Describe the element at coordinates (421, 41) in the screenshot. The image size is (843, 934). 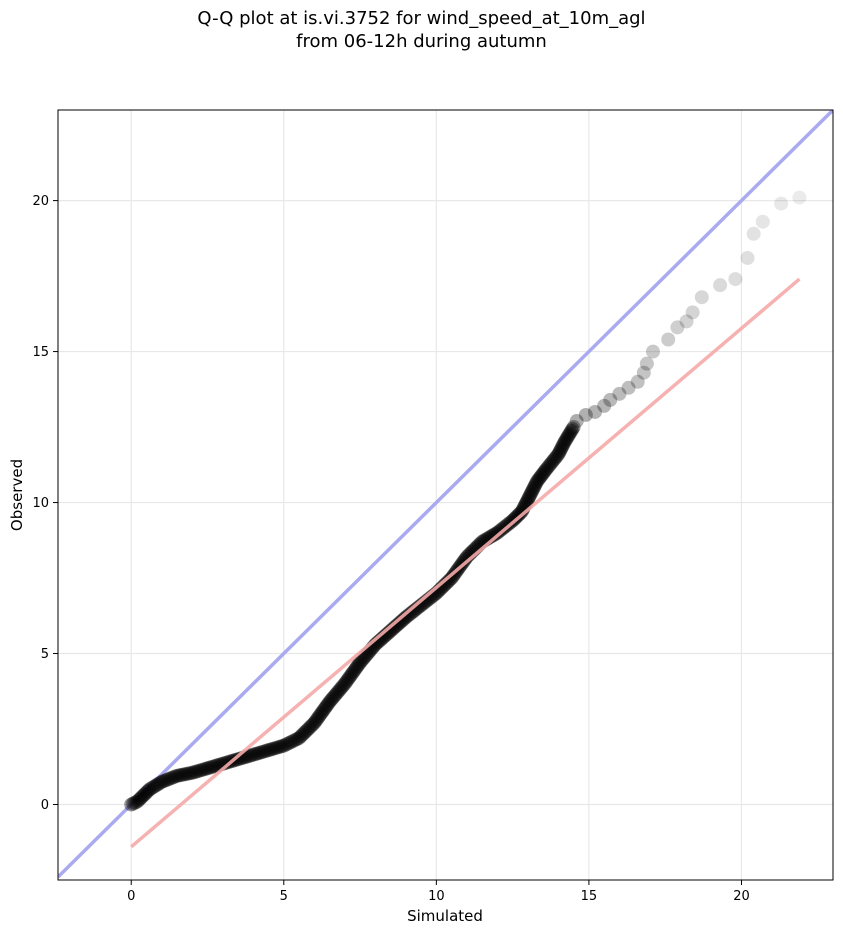
I see `chart-title-line-2: from 06-12h during autumn` at that location.